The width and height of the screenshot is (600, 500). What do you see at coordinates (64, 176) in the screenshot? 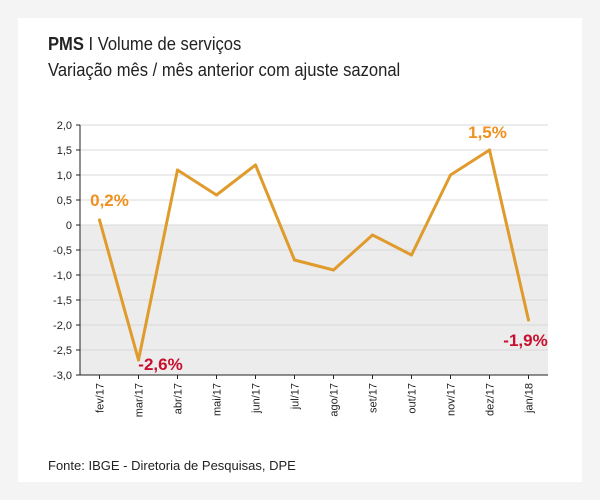
I see `y-tick-label: 1,0` at bounding box center [64, 176].